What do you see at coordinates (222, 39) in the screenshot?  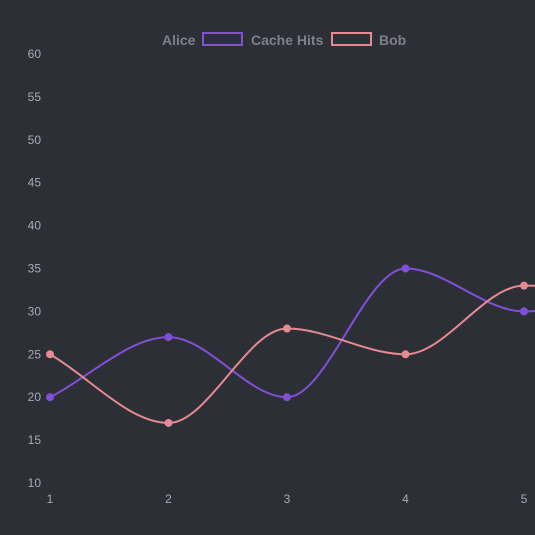 I see `legend-swatch-cache-hits` at bounding box center [222, 39].